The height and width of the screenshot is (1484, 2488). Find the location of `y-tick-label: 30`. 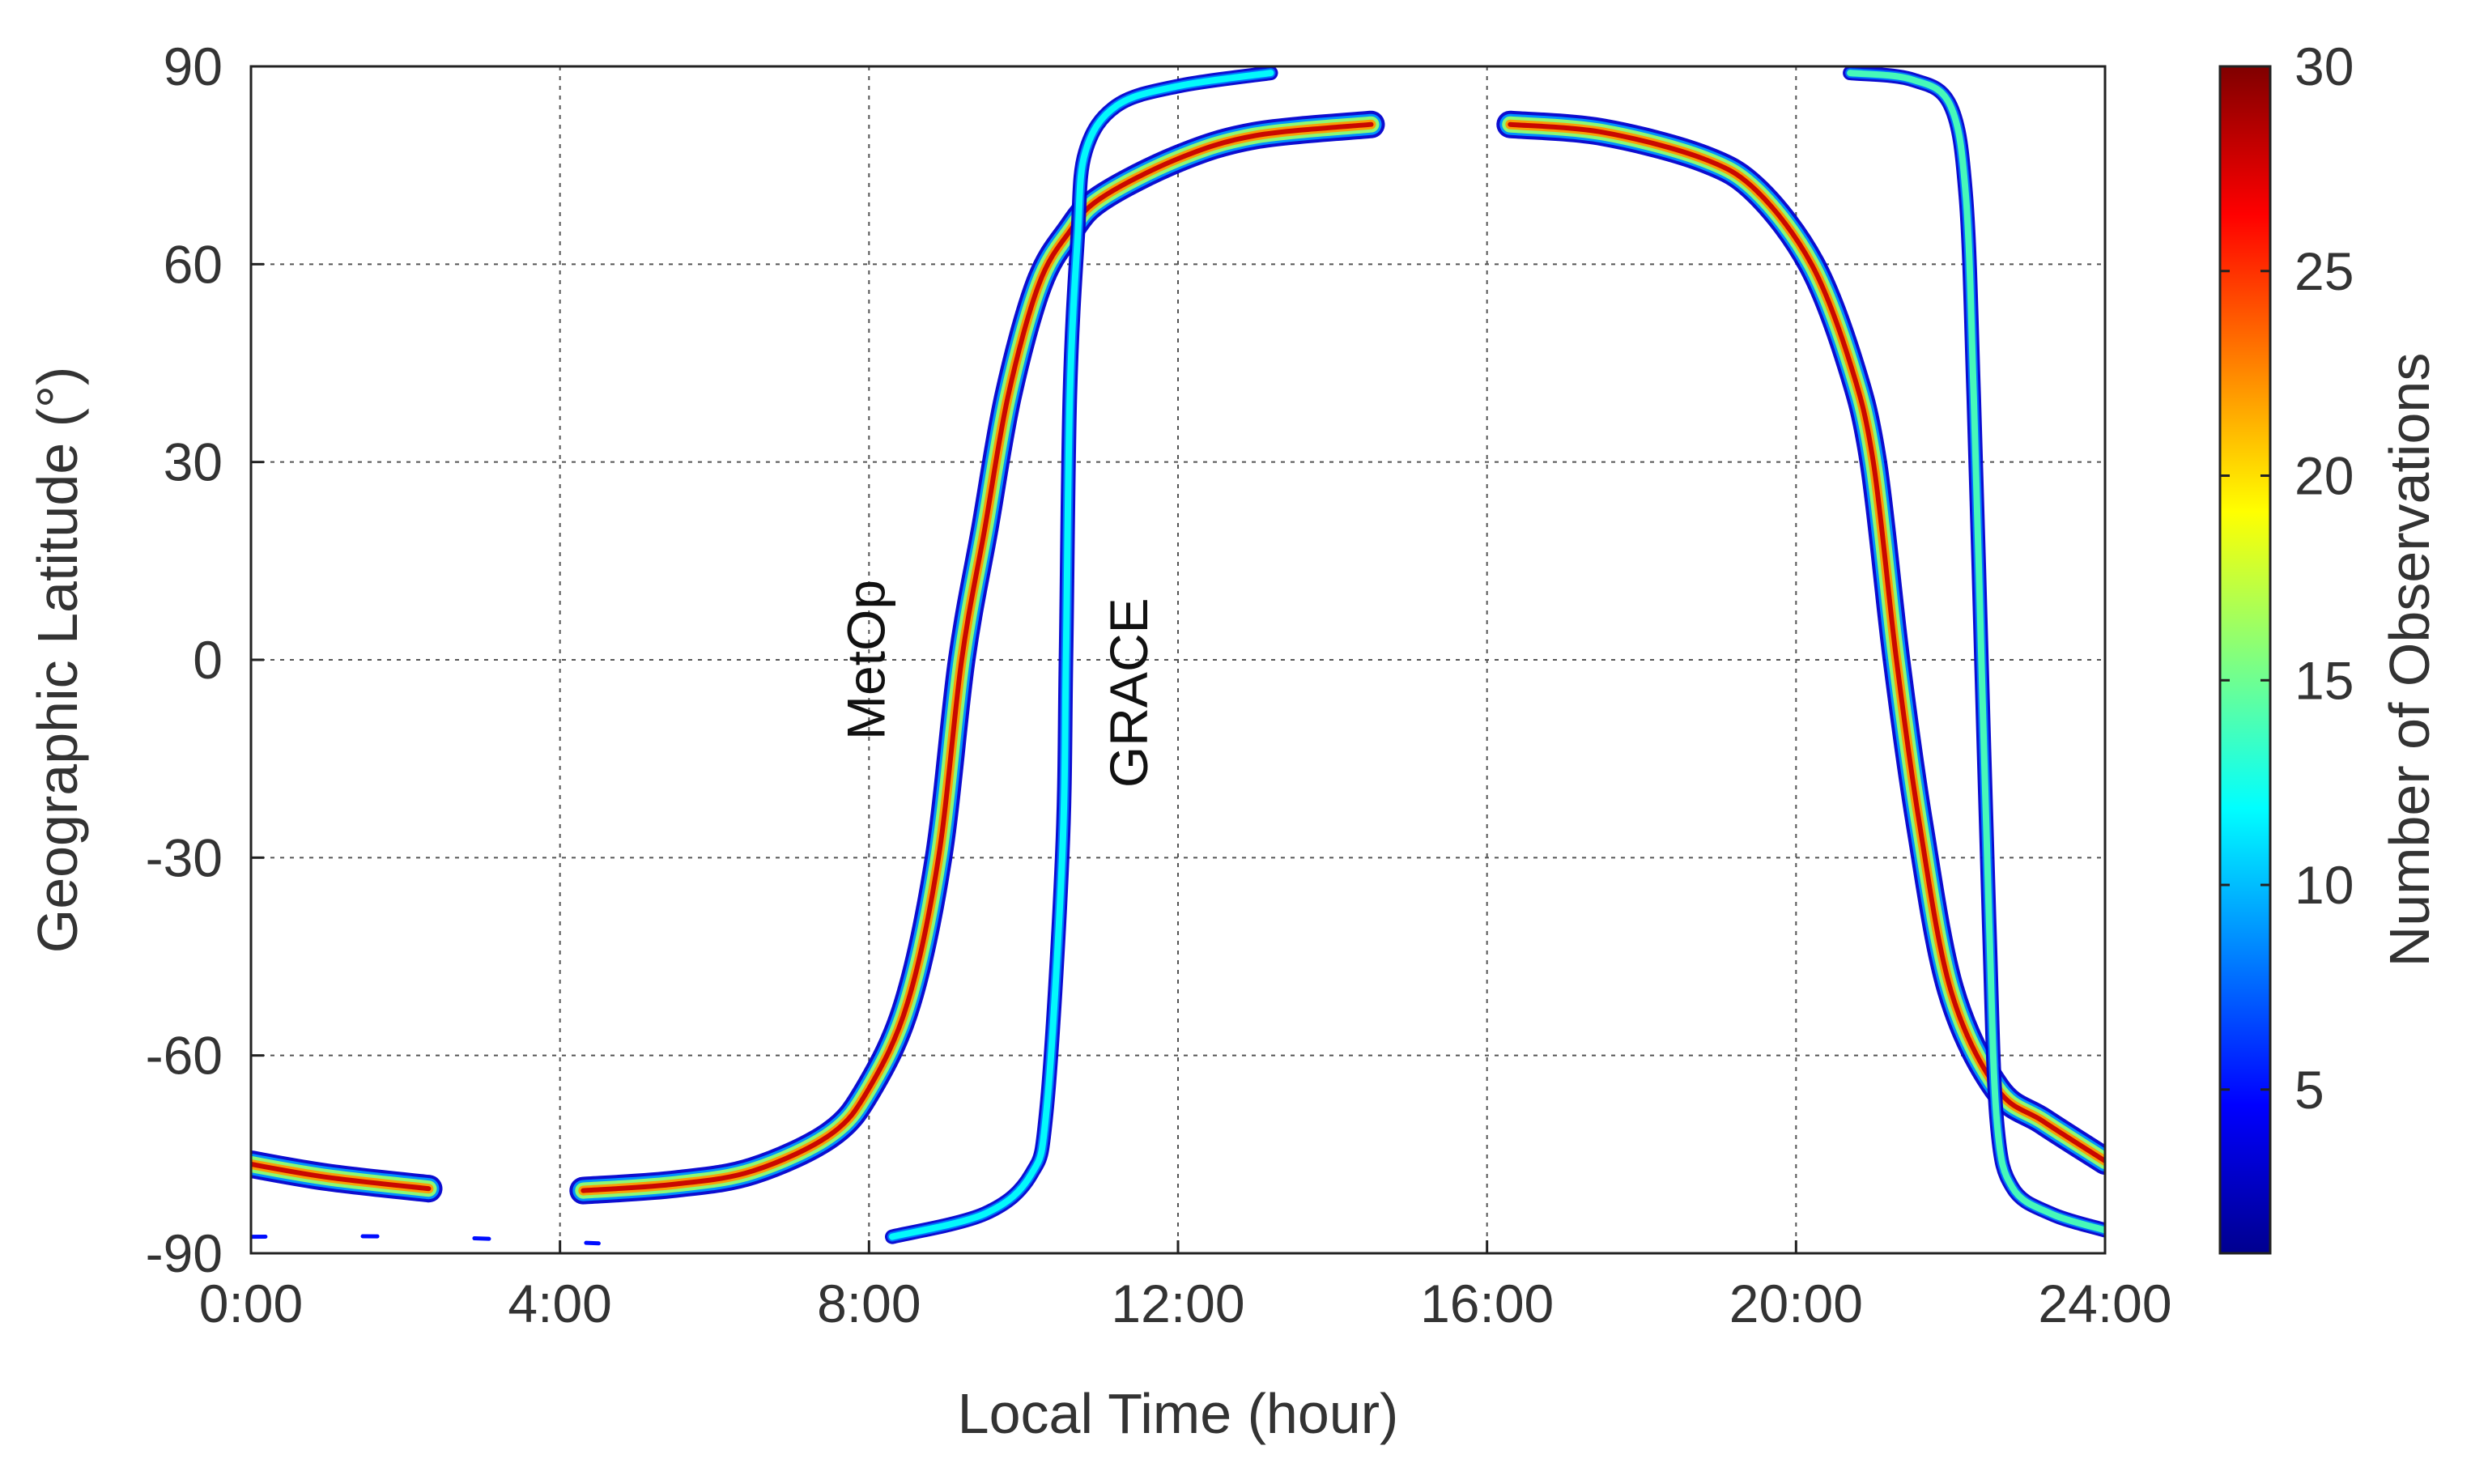

y-tick-label: 30 is located at coordinates (193, 462).